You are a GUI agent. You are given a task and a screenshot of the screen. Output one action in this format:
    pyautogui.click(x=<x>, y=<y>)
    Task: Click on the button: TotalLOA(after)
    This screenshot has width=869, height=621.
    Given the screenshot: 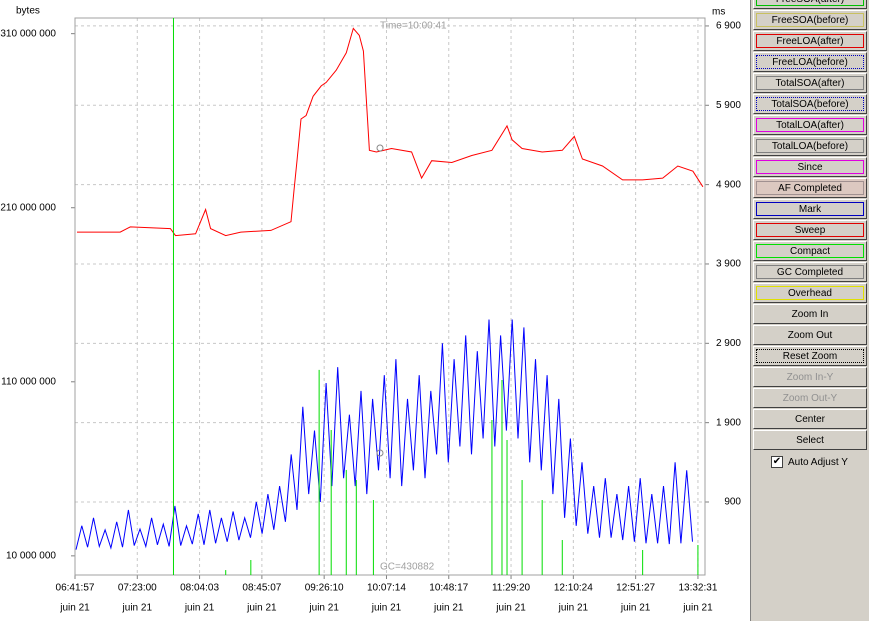 What is the action you would take?
    pyautogui.click(x=810, y=125)
    